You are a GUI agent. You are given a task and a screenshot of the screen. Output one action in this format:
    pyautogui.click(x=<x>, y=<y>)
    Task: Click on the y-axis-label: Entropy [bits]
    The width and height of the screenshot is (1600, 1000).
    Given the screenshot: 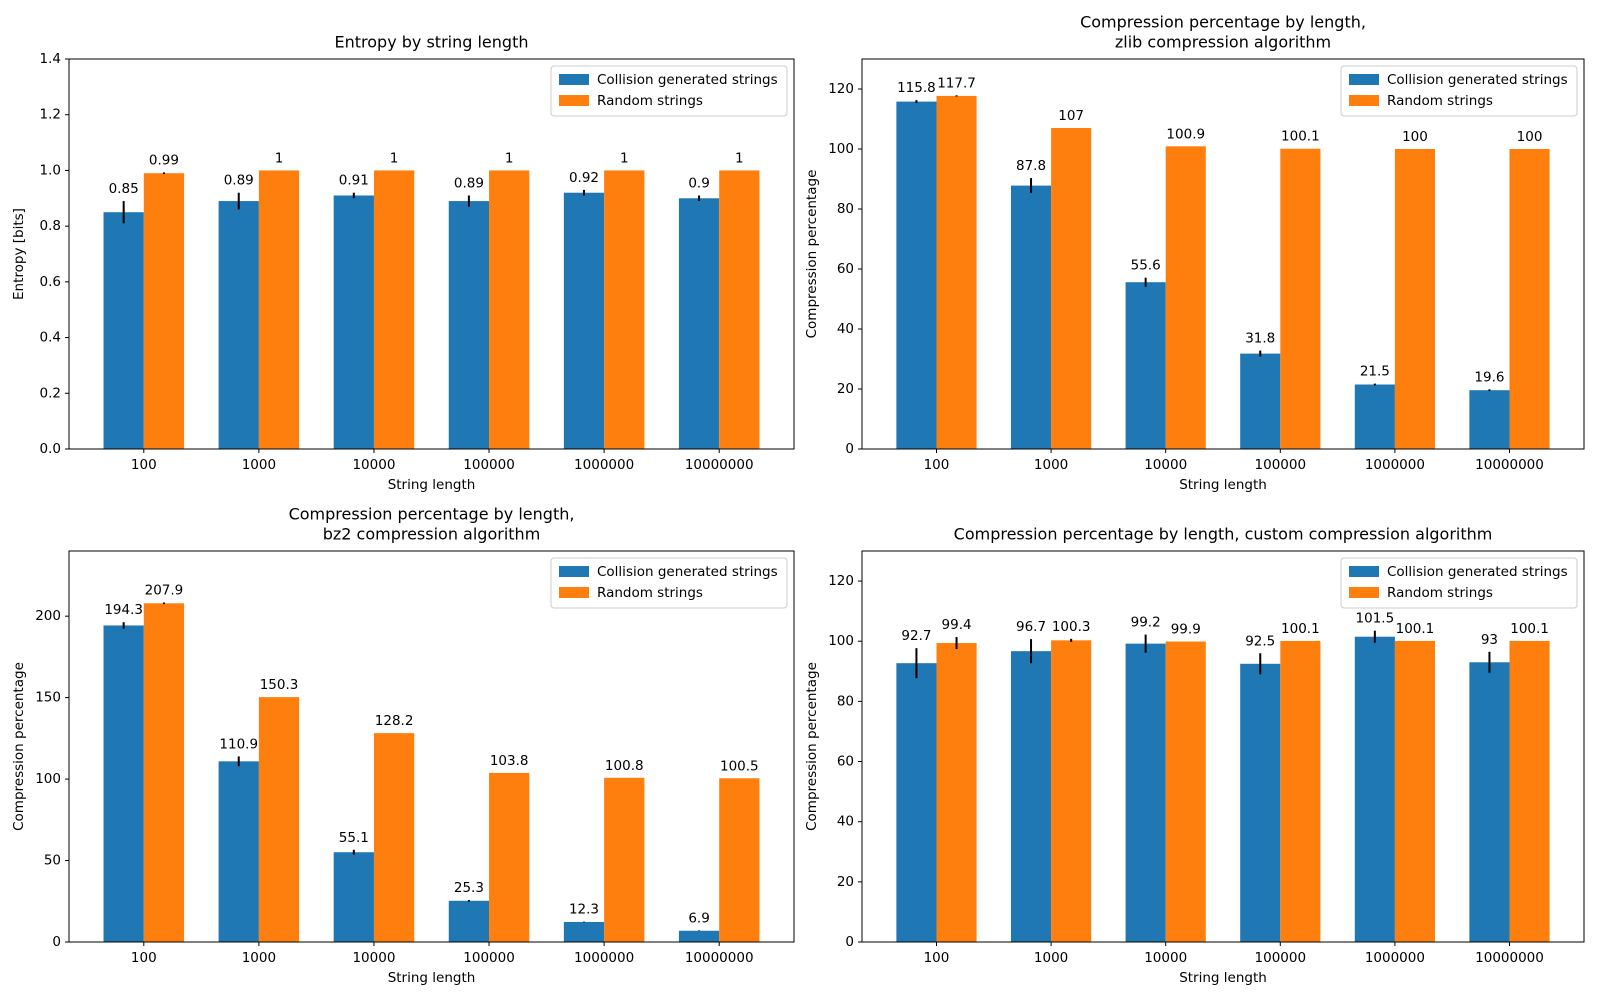 What is the action you would take?
    pyautogui.click(x=19, y=254)
    